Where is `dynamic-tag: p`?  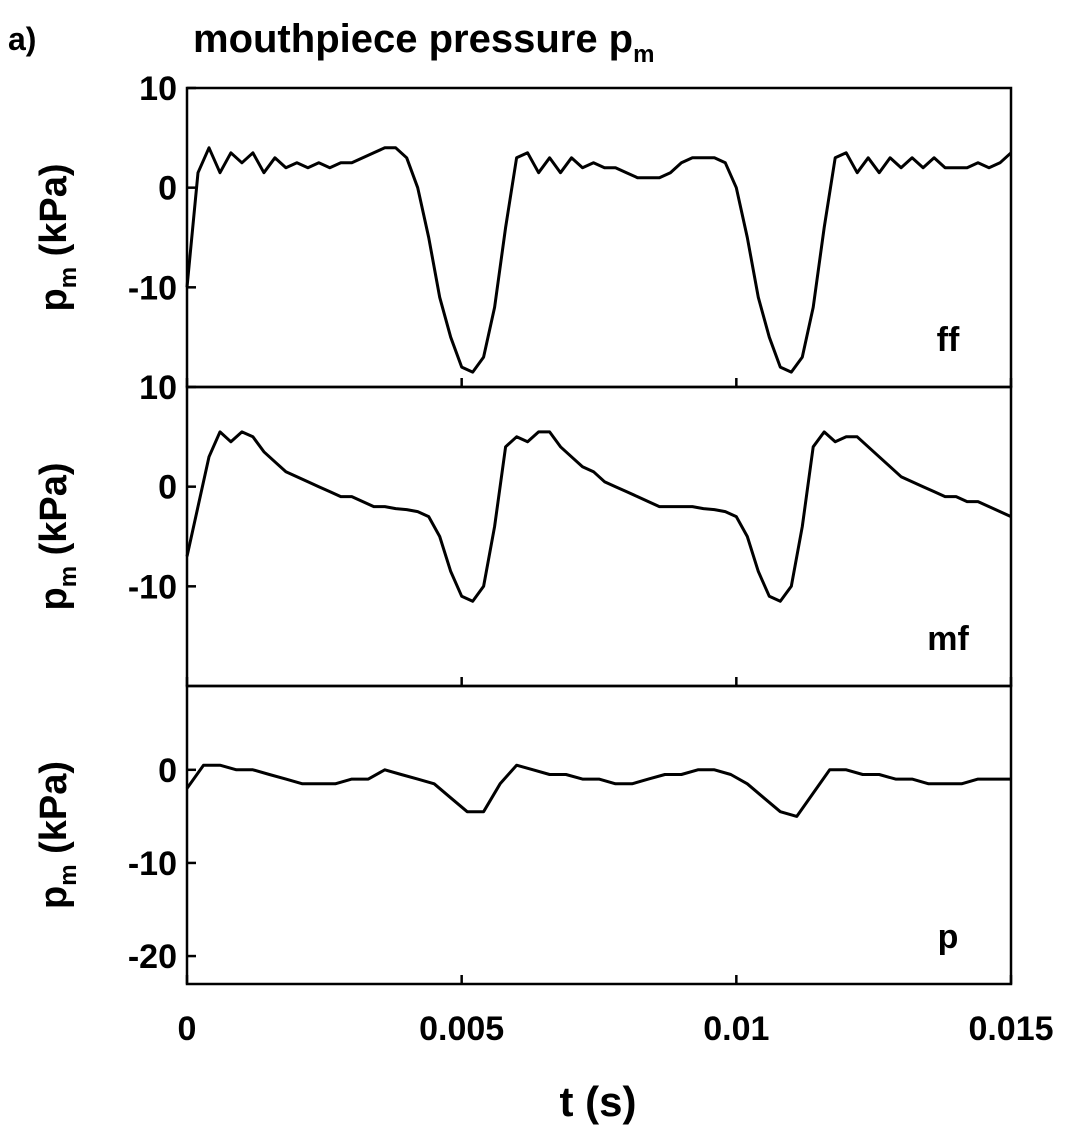
dynamic-tag: p is located at coordinates (948, 937).